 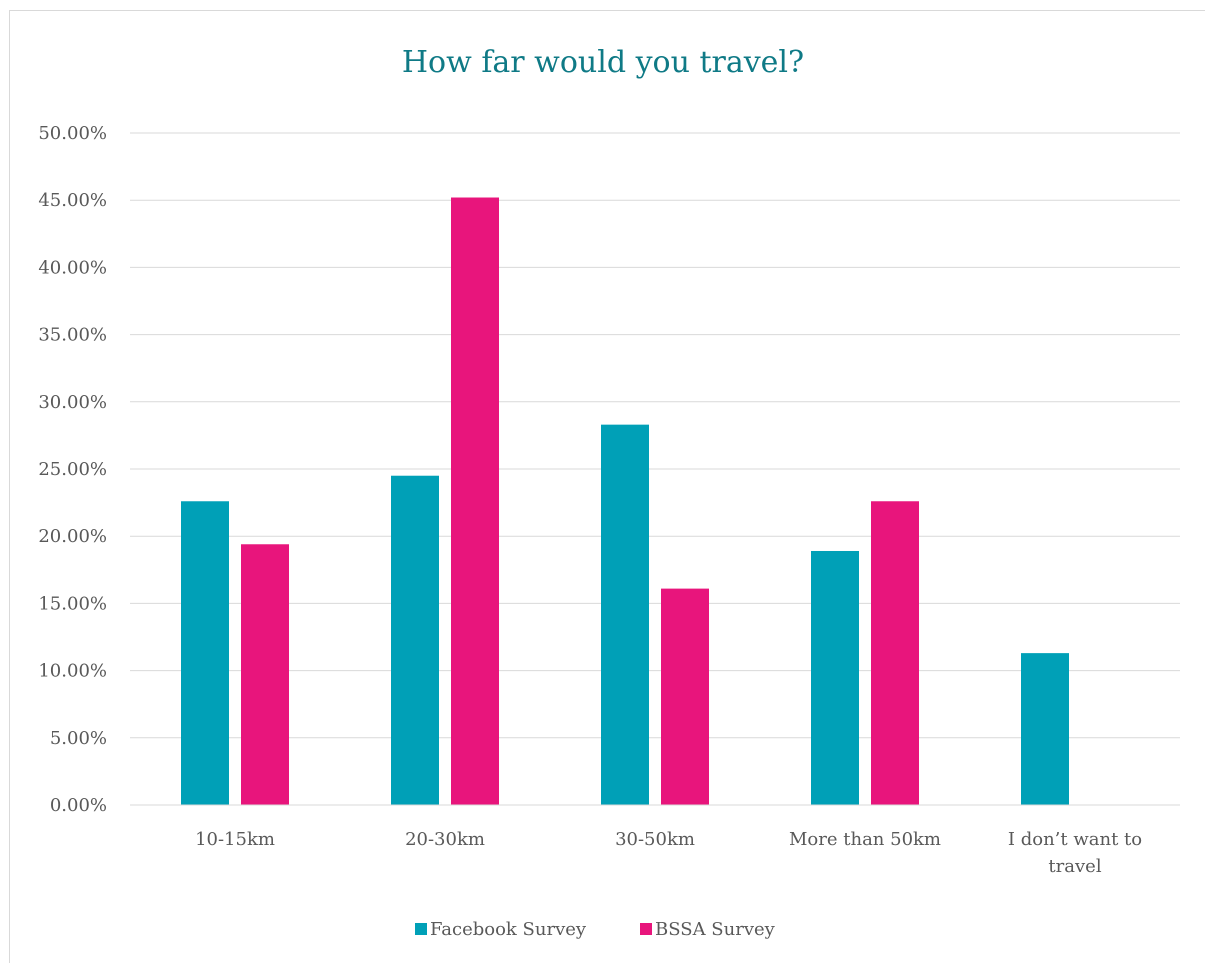 What do you see at coordinates (1074, 866) in the screenshot?
I see `x-category-label: travel` at bounding box center [1074, 866].